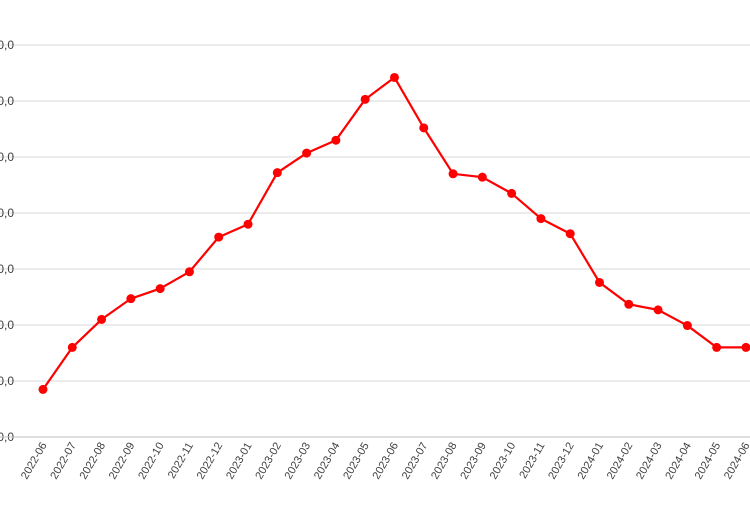 Image resolution: width=750 pixels, height=505 pixels. Describe the element at coordinates (34, 461) in the screenshot. I see `x-tick-label: 2022-06` at that location.